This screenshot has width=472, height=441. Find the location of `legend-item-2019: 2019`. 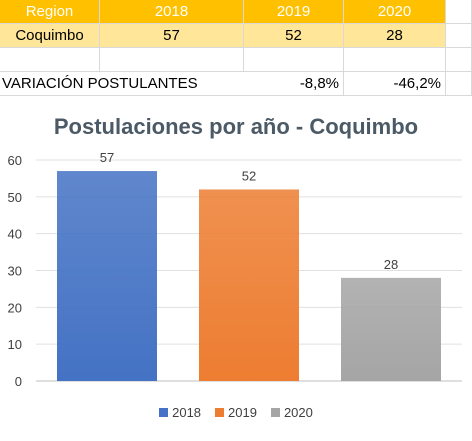

legend-item-2019: 2019 is located at coordinates (236, 412).